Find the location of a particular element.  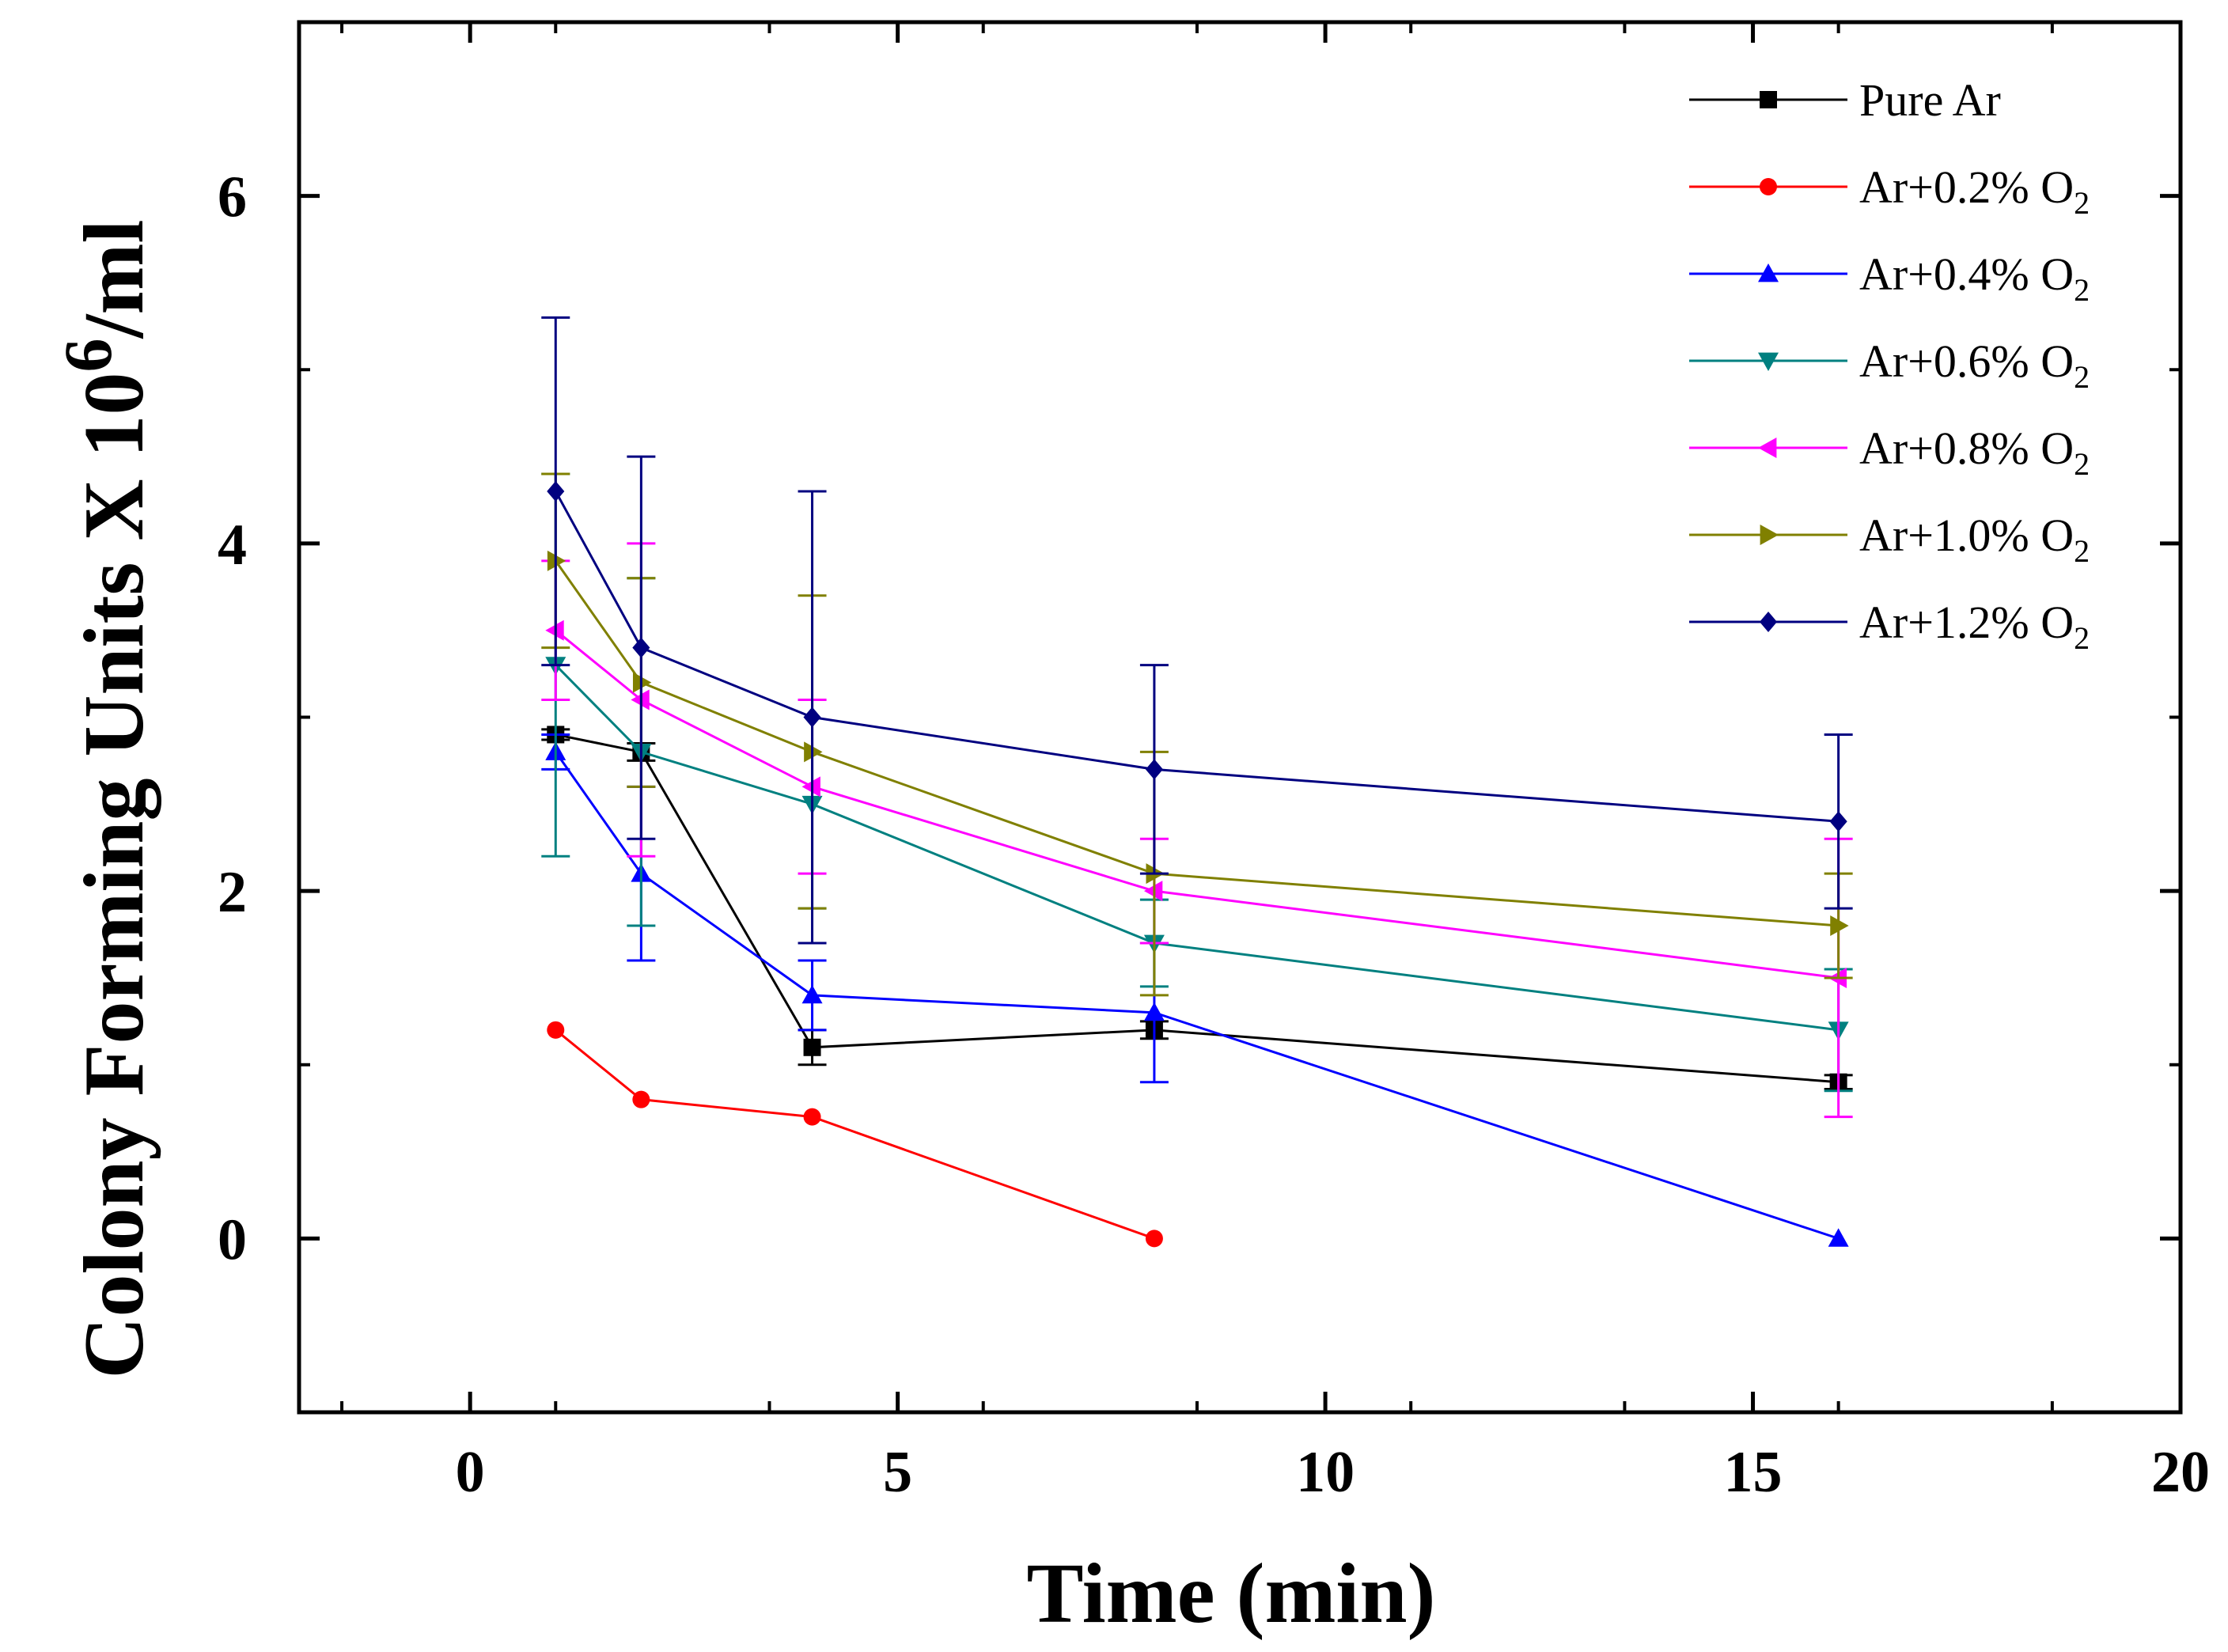

legend-label: Ar+0.6% O2 is located at coordinates (1974, 365).